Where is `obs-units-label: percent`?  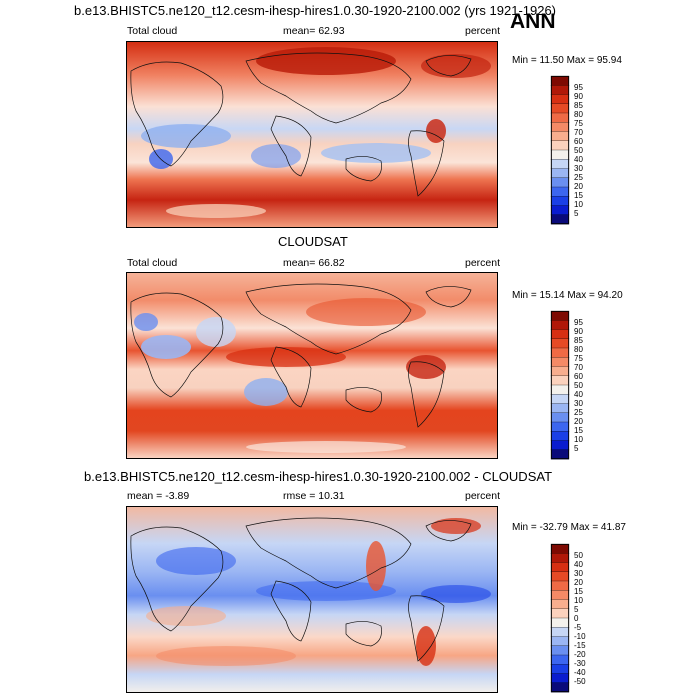
obs-units-label: percent is located at coordinates (483, 263).